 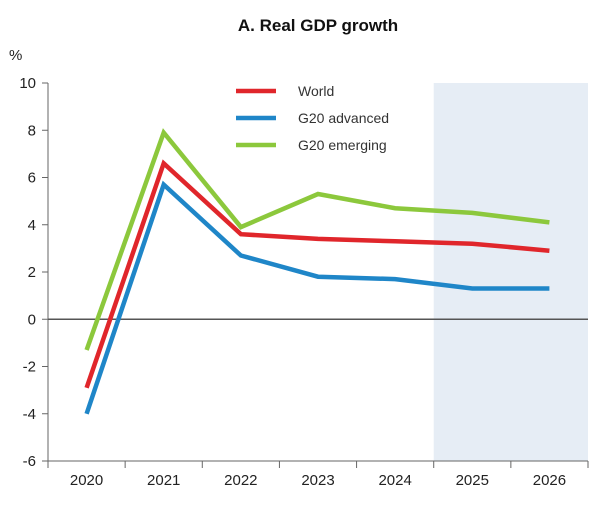 What do you see at coordinates (32, 178) in the screenshot?
I see `y-tick-label: 6` at bounding box center [32, 178].